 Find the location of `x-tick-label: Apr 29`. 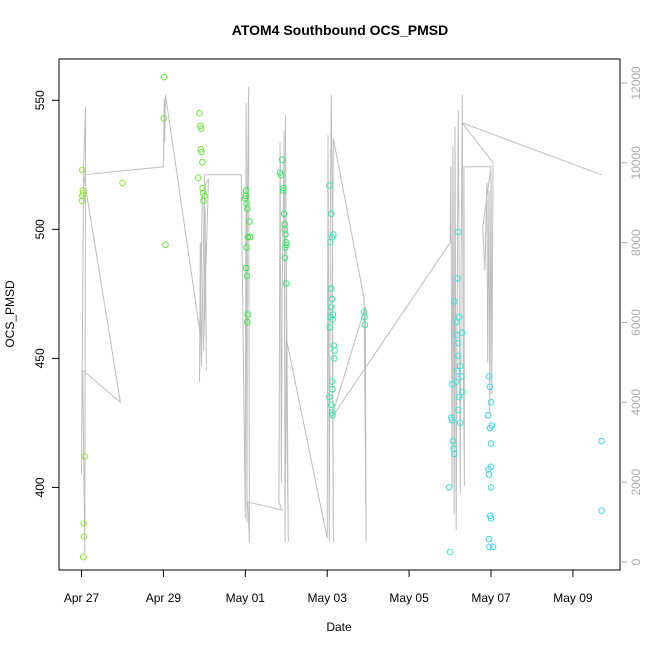

x-tick-label: Apr 29 is located at coordinates (164, 598).